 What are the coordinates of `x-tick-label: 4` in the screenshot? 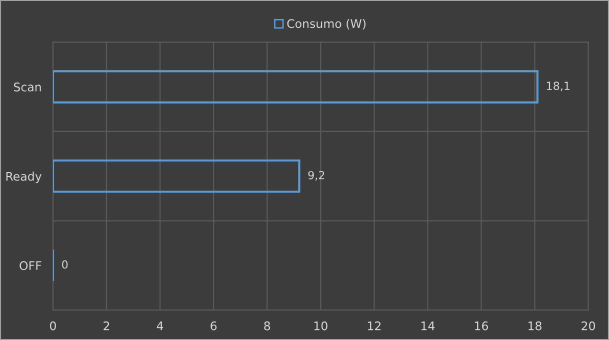 It's located at (160, 326).